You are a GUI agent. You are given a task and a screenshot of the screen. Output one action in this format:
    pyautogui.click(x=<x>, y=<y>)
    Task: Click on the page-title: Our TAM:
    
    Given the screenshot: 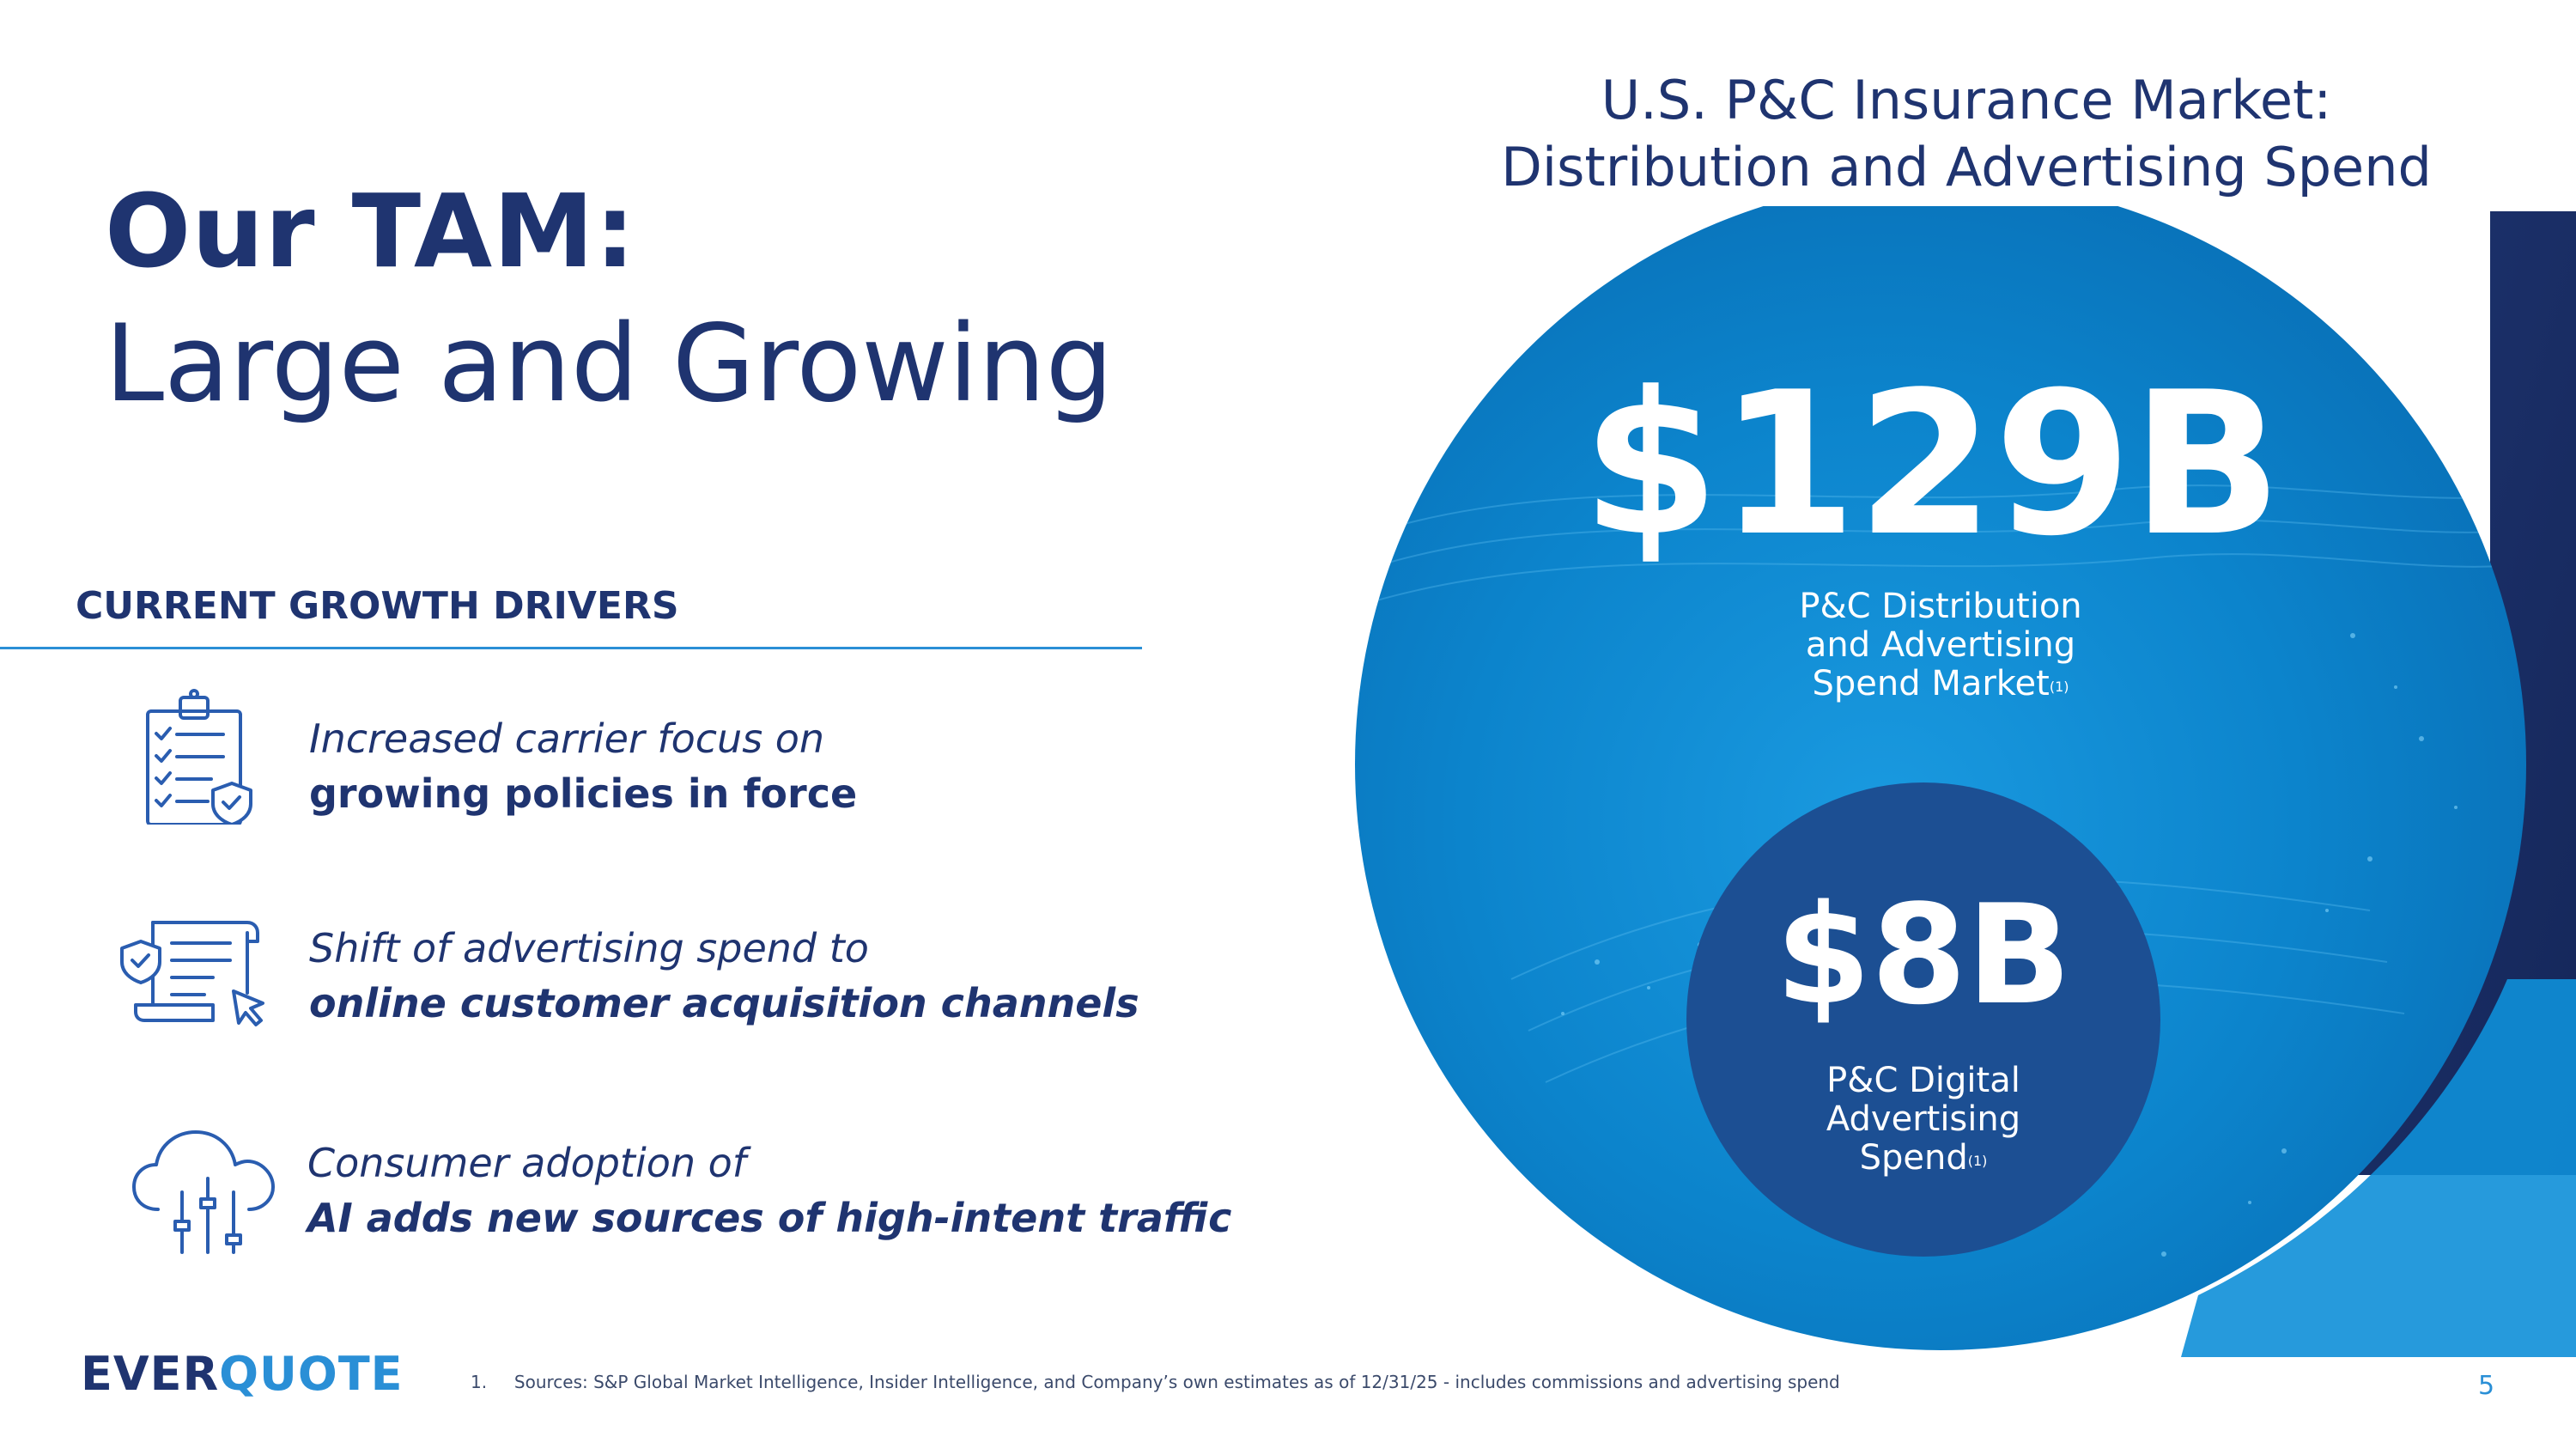 What is the action you would take?
    pyautogui.click(x=370, y=231)
    